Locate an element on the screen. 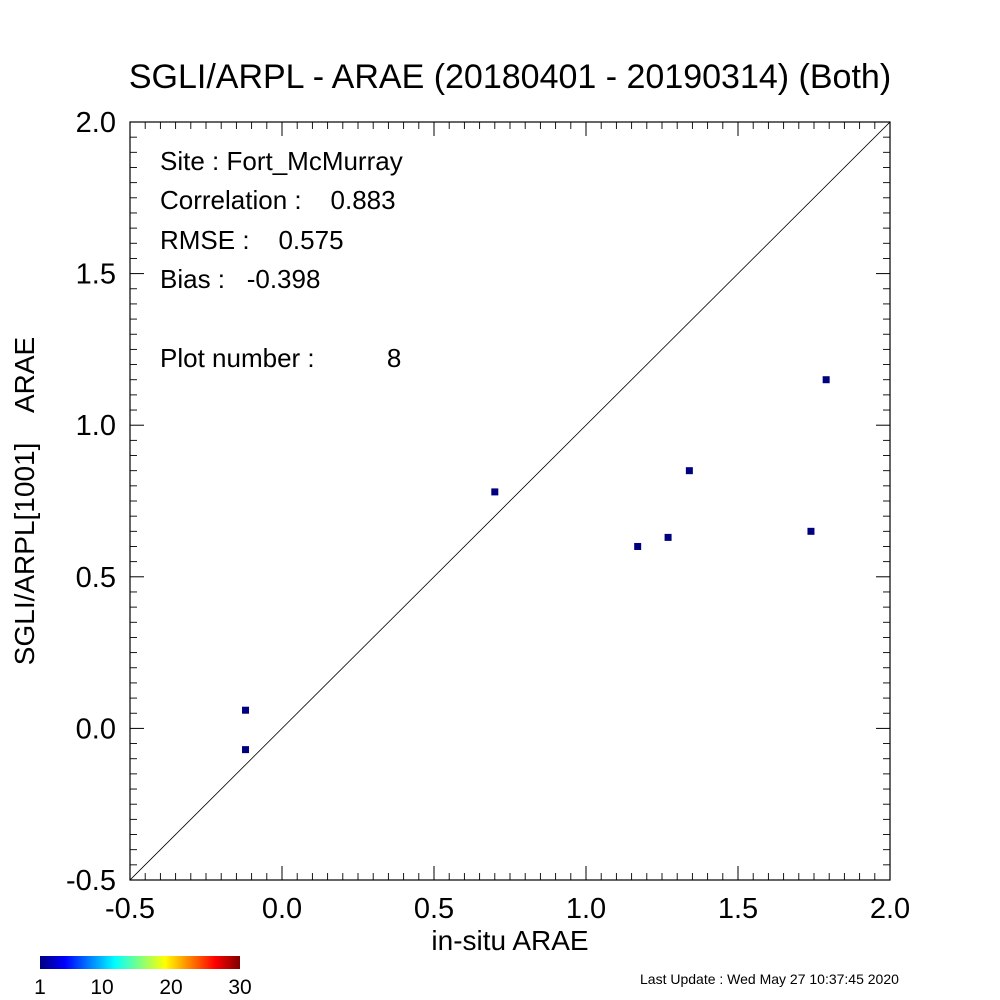  stat-site: Site : Fort_McMurray is located at coordinates (281, 161).